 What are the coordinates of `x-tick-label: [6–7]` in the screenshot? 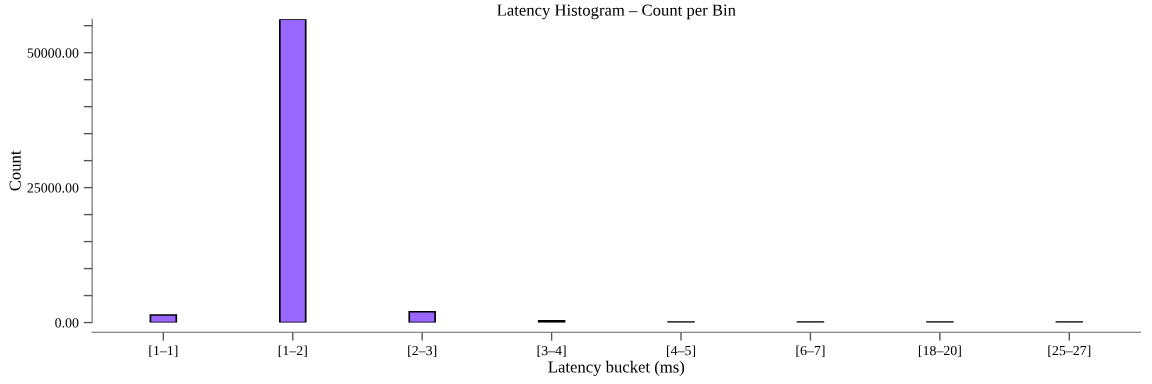 It's located at (810, 351).